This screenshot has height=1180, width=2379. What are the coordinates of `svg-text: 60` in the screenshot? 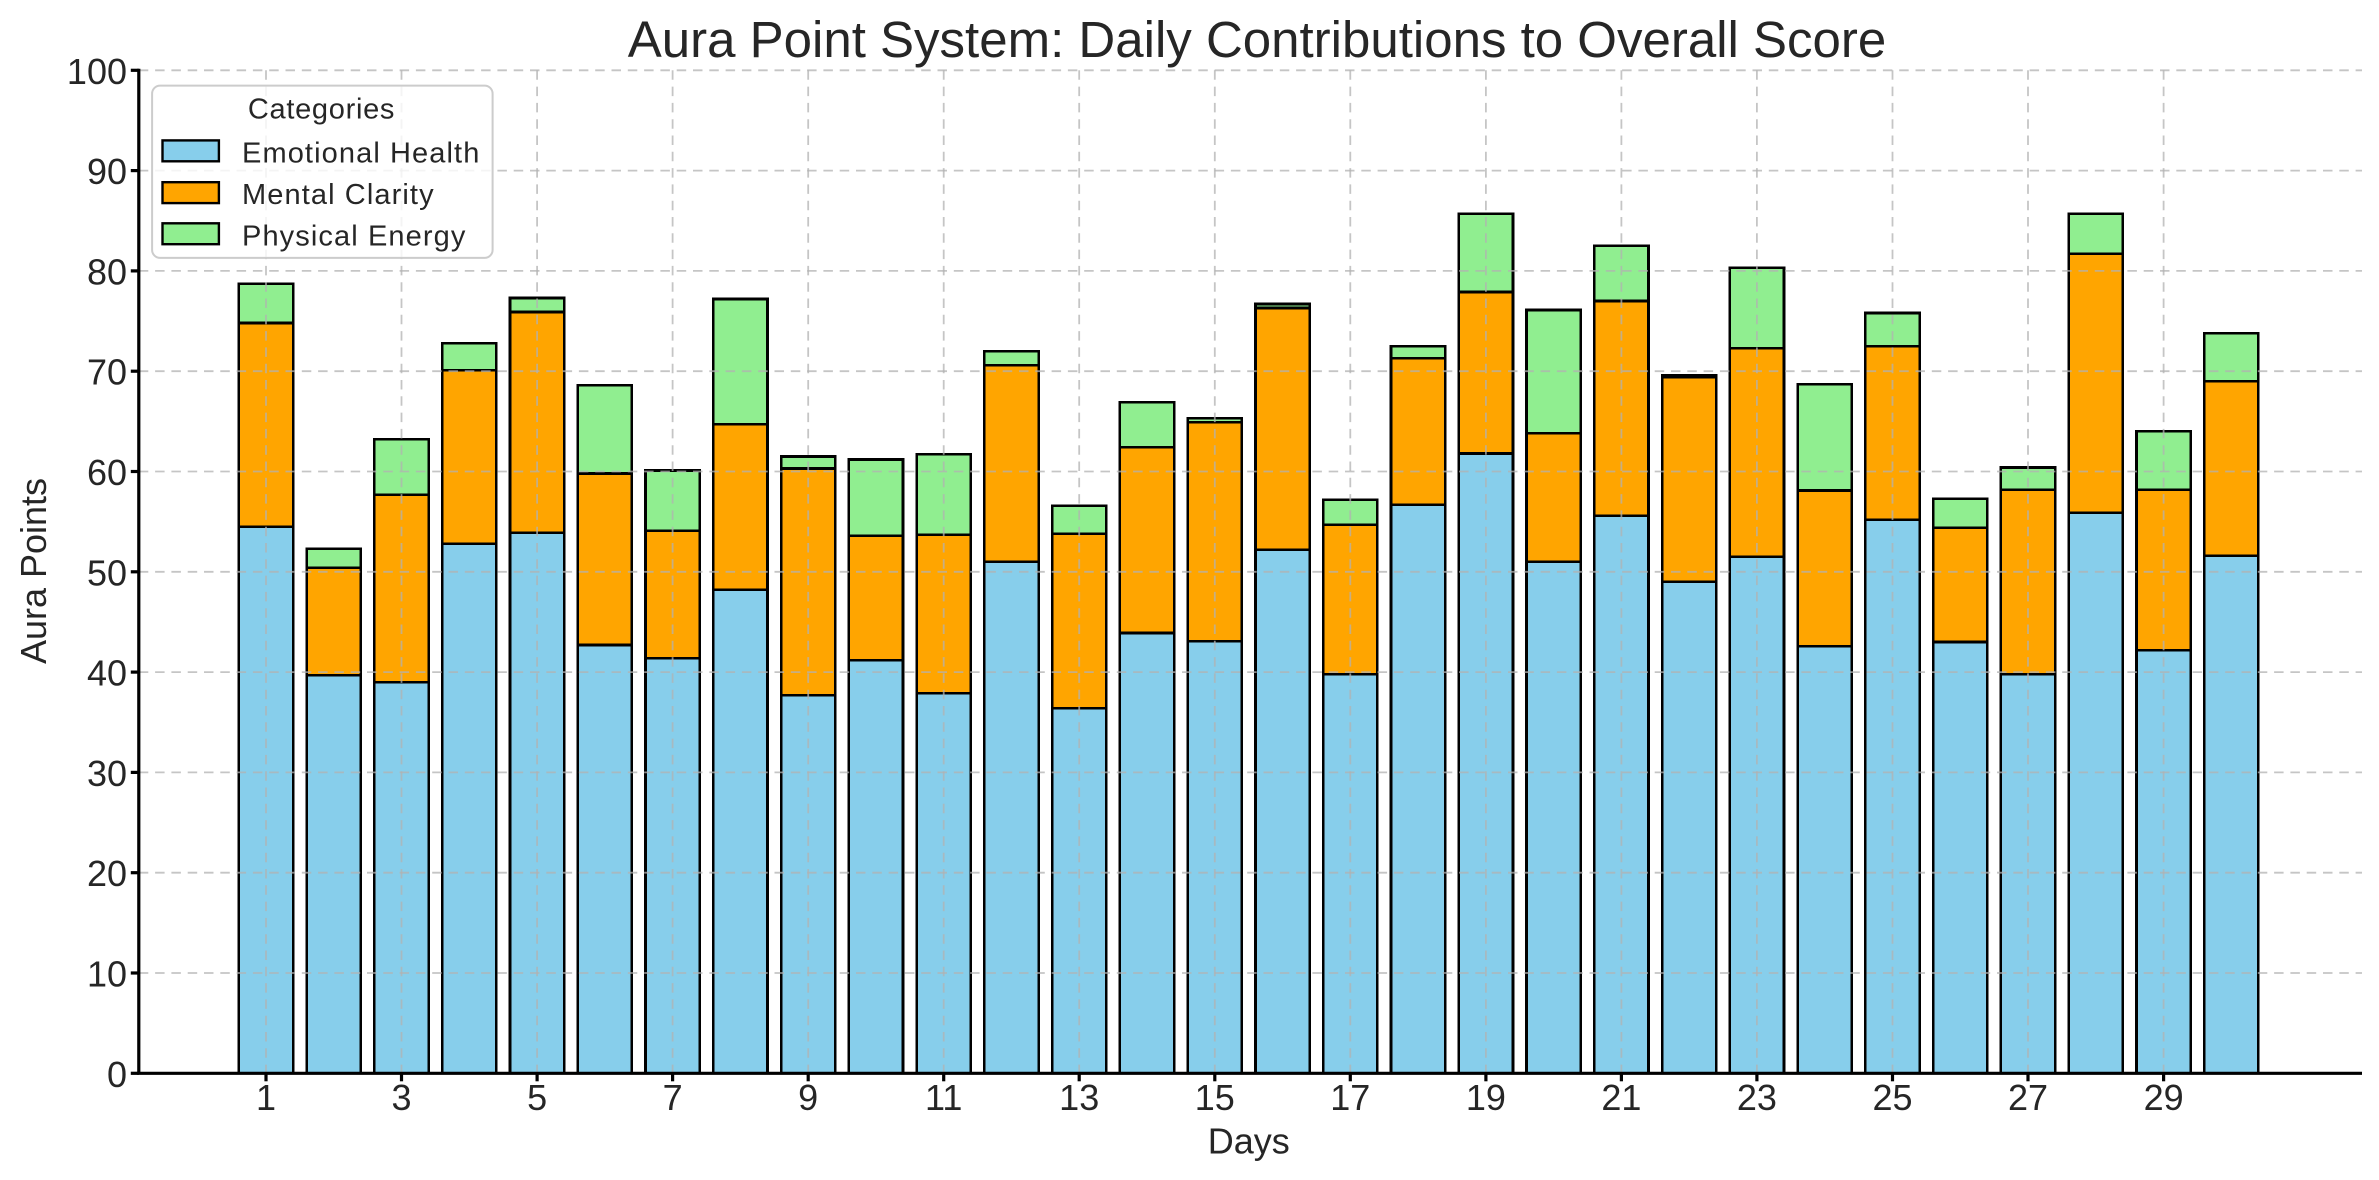 It's located at (107, 472).